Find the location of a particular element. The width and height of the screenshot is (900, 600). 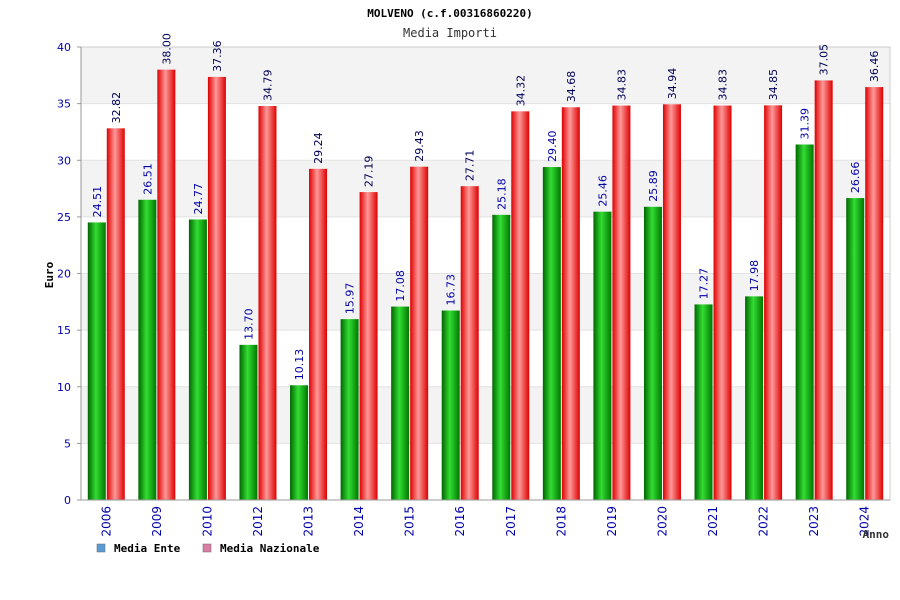

bar-media-ente-2014 is located at coordinates (349, 409).